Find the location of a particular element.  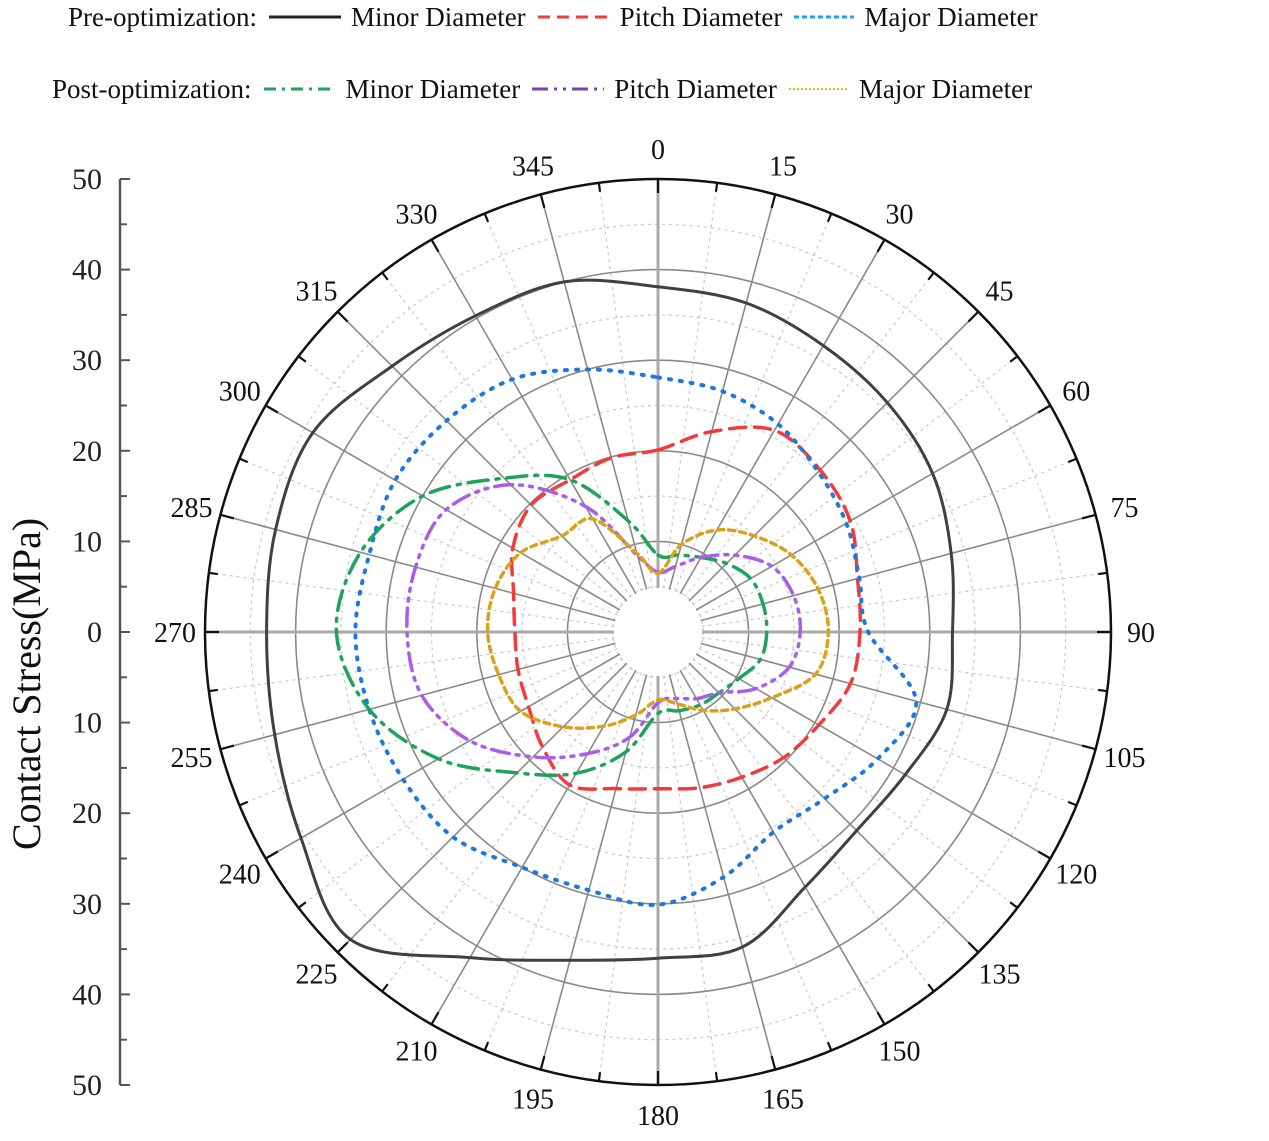

series-post-major is located at coordinates (658, 623).